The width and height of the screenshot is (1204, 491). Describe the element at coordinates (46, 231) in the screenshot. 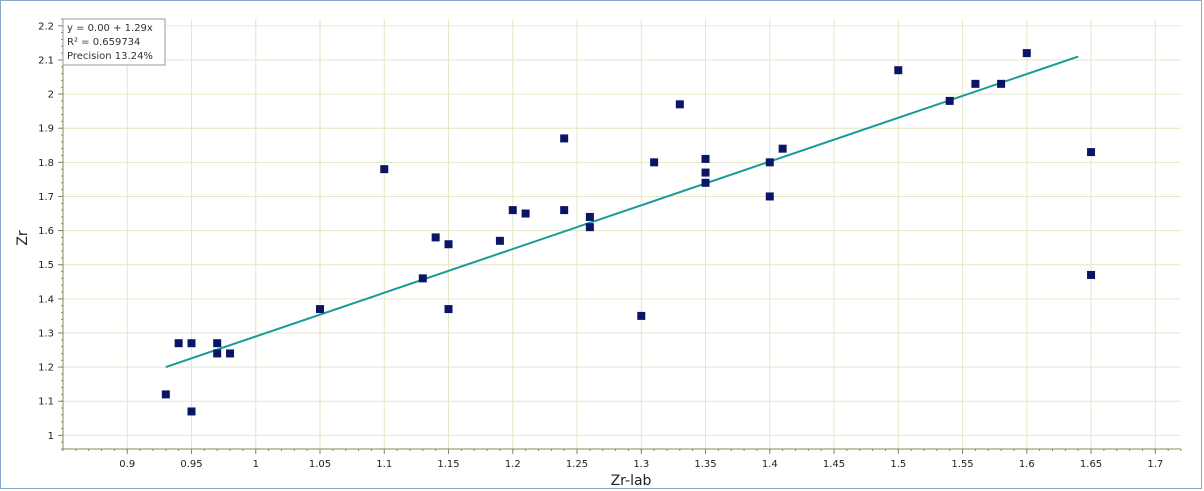

I see `y-tick-label: 1.6` at that location.